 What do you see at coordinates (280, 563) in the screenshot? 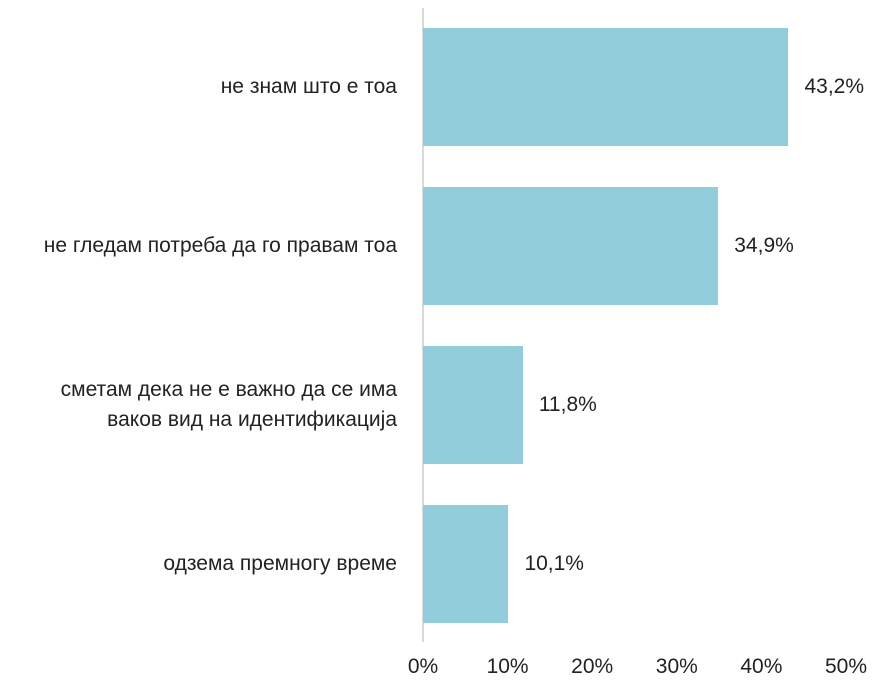
I see `category-label: одзема премногу време` at bounding box center [280, 563].